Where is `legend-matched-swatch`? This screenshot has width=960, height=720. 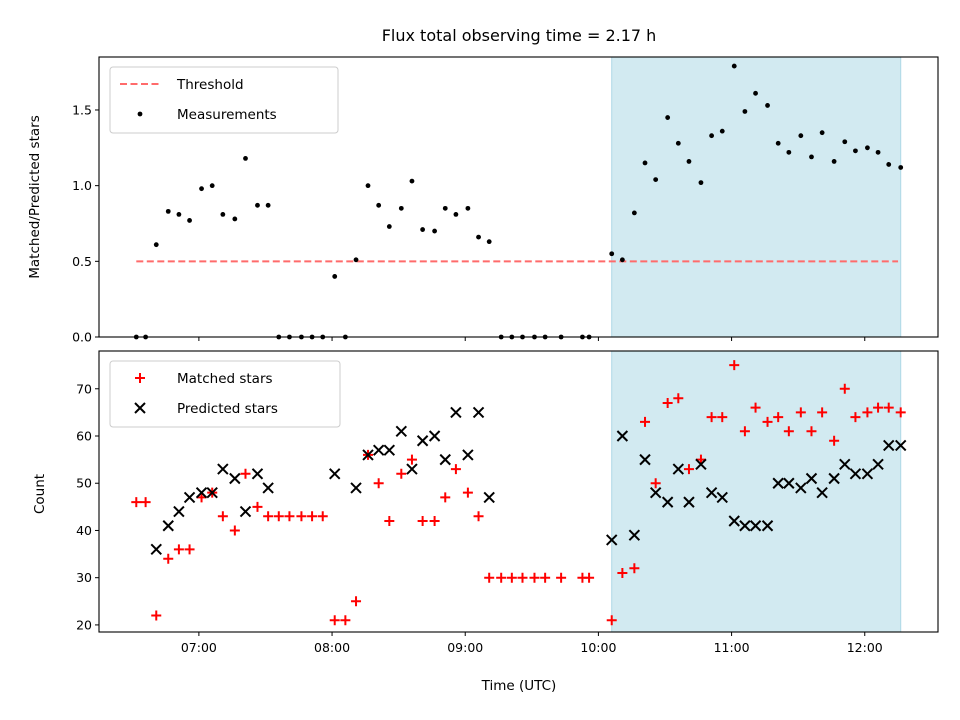
legend-matched-swatch is located at coordinates (140, 378).